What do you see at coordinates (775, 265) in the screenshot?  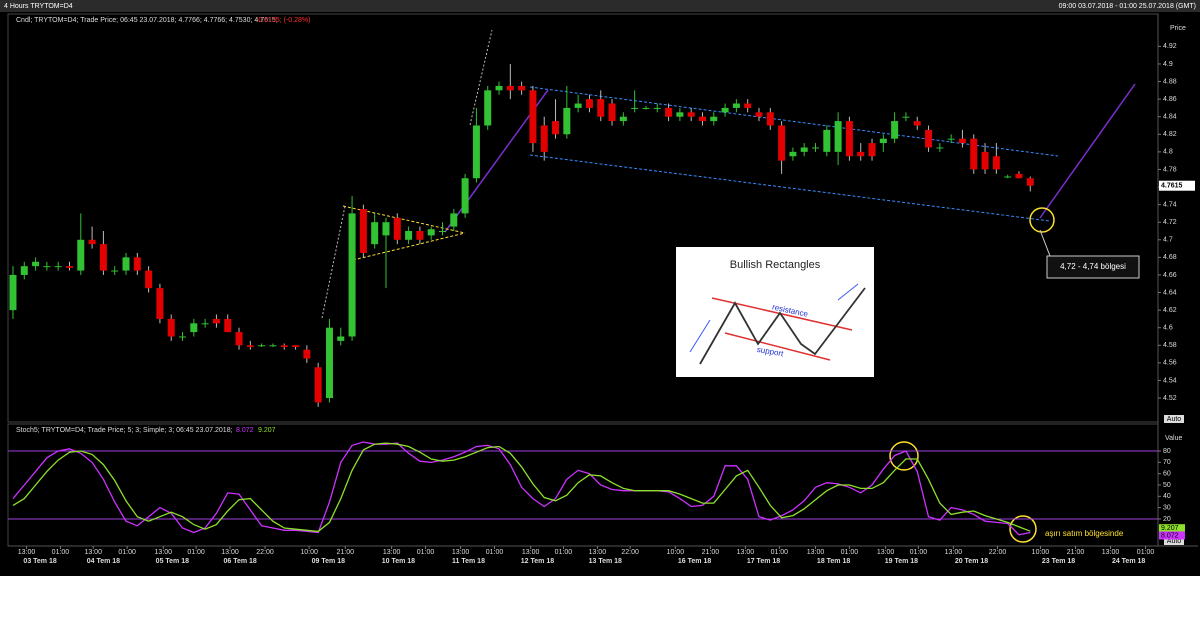 I see `inset-title: Bullish Rectangles` at bounding box center [775, 265].